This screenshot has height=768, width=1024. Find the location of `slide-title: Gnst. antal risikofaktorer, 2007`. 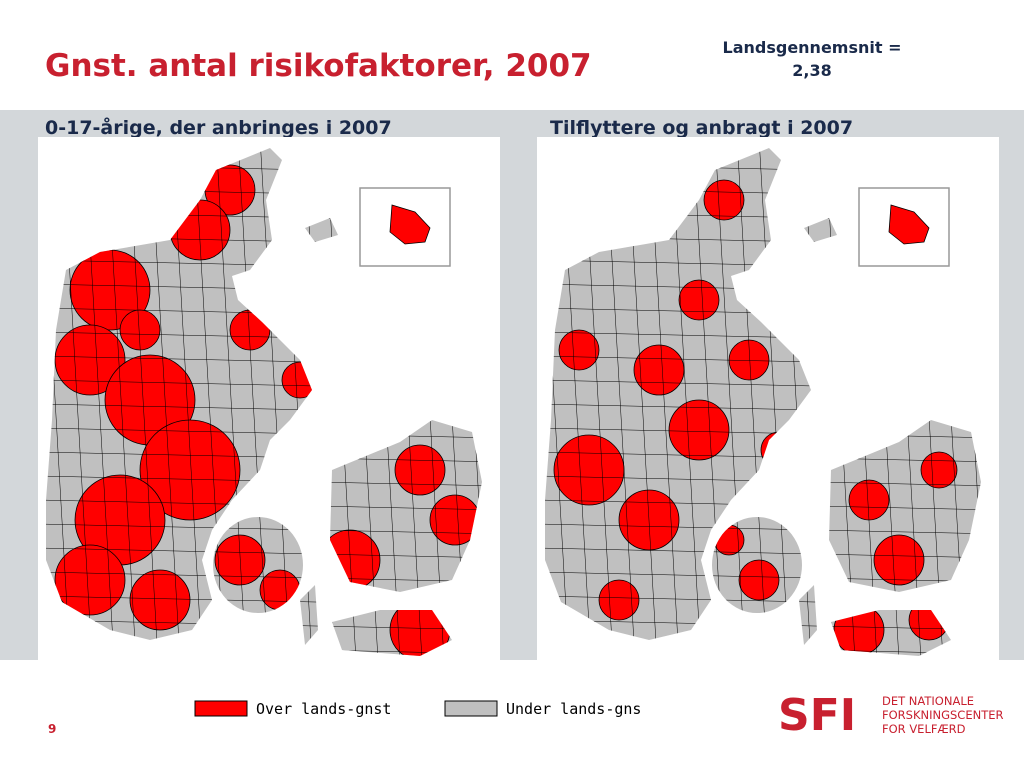

slide-title: Gnst. antal risikofaktorer, 2007 is located at coordinates (318, 66).